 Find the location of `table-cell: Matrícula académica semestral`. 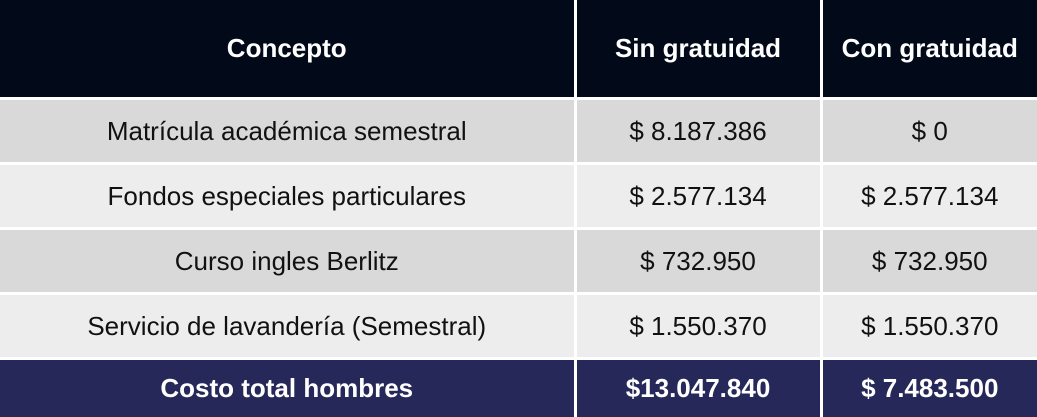

table-cell: Matrícula académica semestral is located at coordinates (287, 131).